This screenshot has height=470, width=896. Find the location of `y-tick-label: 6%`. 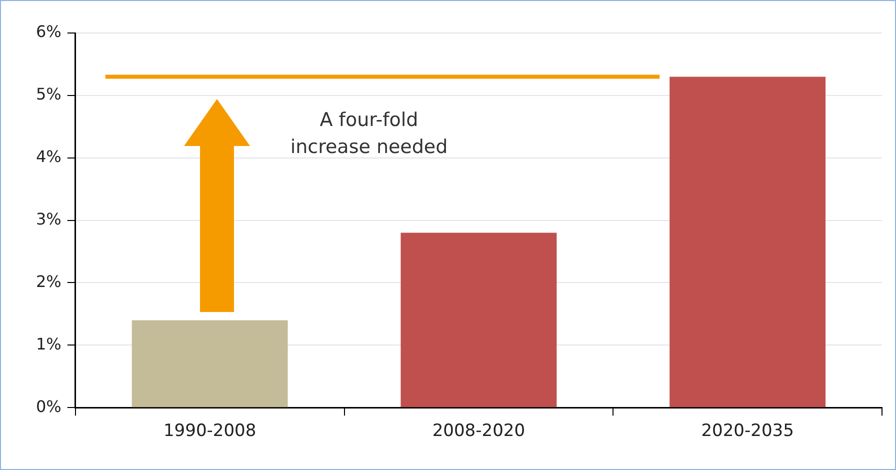

y-tick-label: 6% is located at coordinates (49, 32).